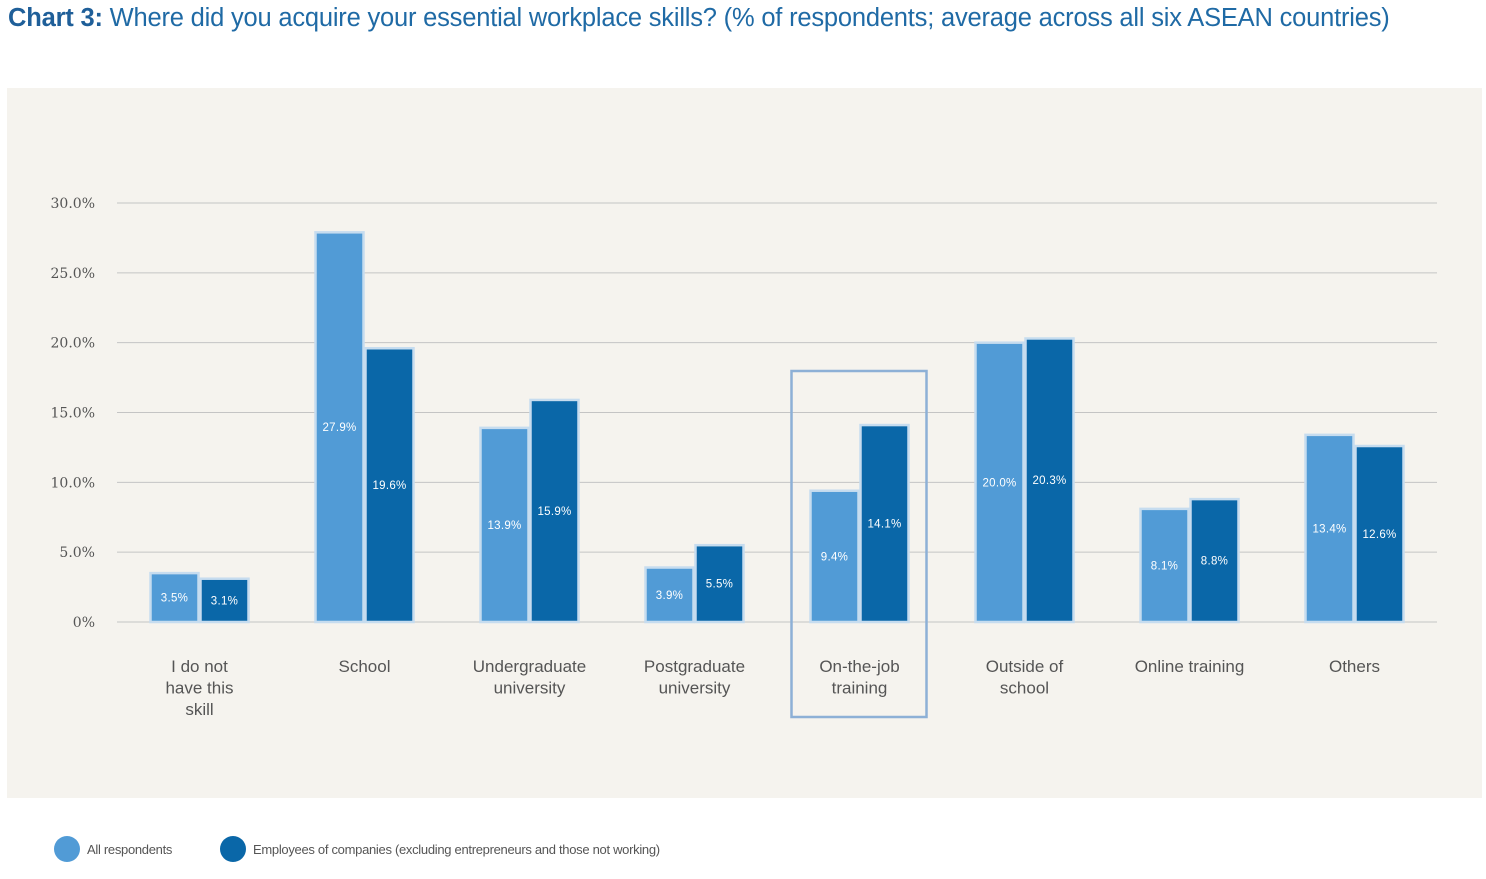 Image resolution: width=1486 pixels, height=879 pixels. I want to click on y-tick-label: 5.0%, so click(77, 553).